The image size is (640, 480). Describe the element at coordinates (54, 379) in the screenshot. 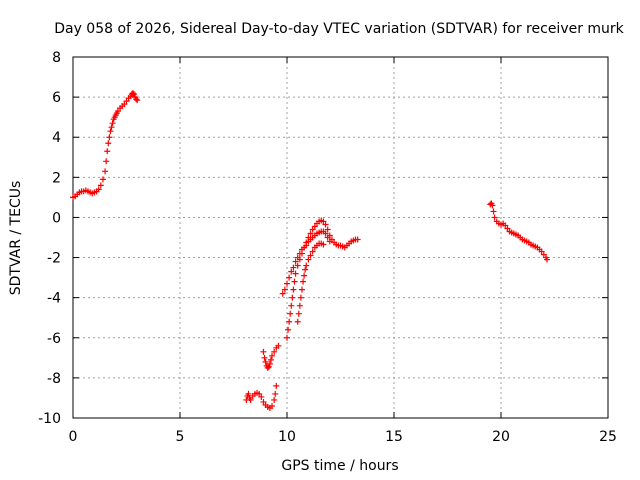

I see `y-tick-label: -8` at that location.